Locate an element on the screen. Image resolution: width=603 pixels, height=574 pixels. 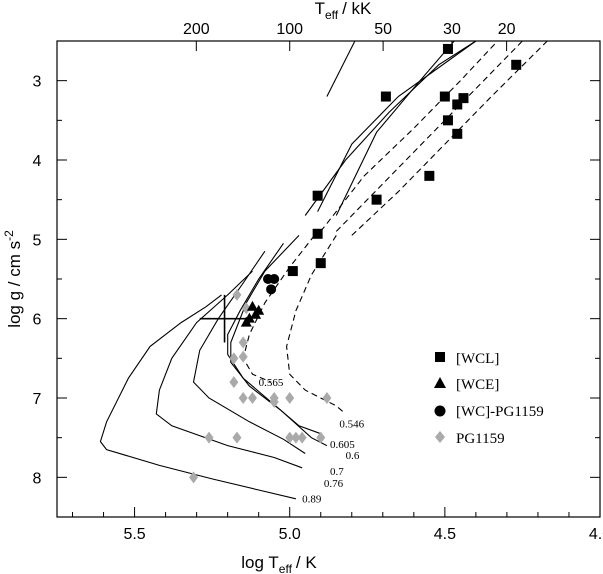
top-tick-label: 20 is located at coordinates (507, 29).